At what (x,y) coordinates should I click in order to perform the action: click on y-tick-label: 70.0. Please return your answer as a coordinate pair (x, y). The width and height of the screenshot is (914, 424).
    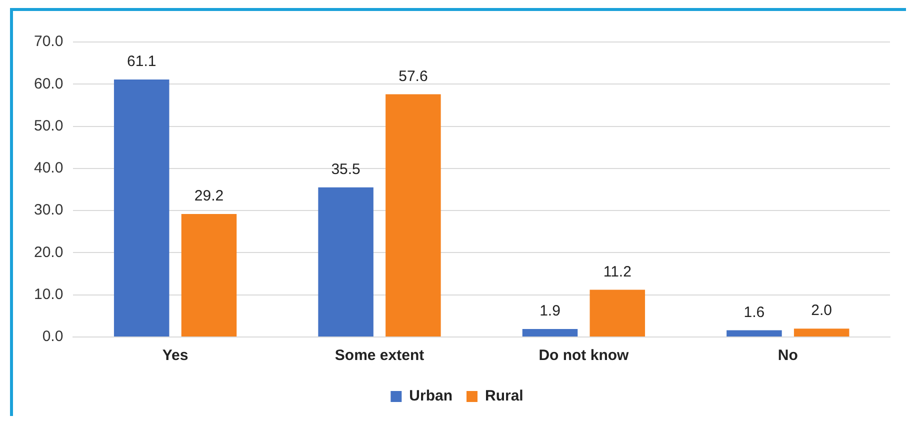
    Looking at the image, I should click on (49, 41).